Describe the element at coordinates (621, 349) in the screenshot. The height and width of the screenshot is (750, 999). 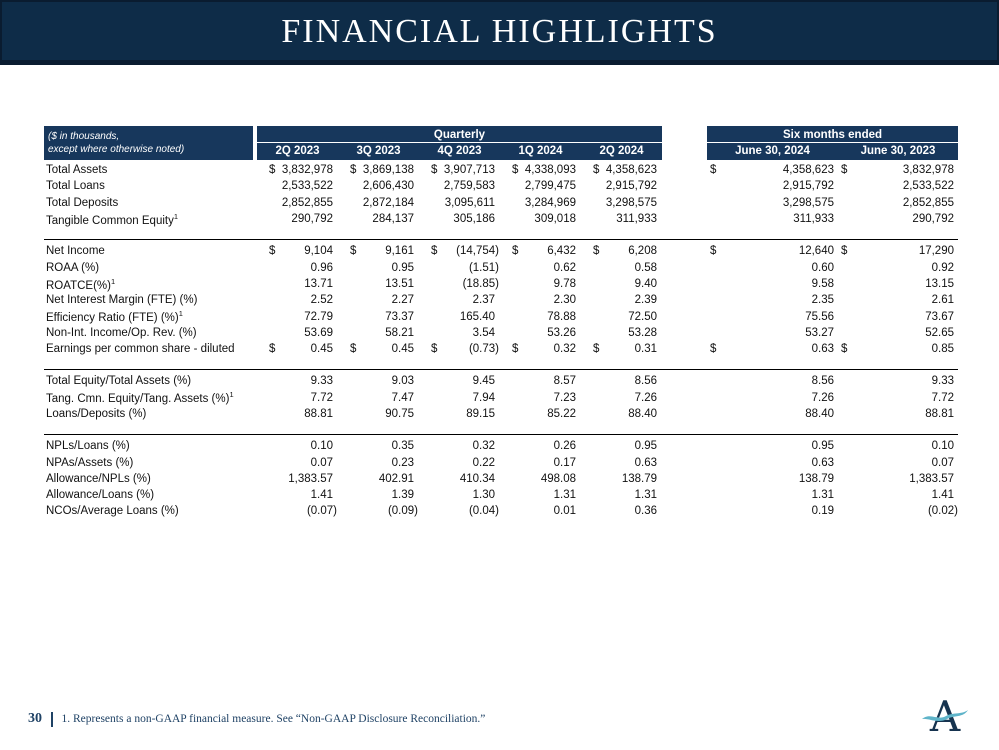
I see `value-cell: $0.31` at that location.